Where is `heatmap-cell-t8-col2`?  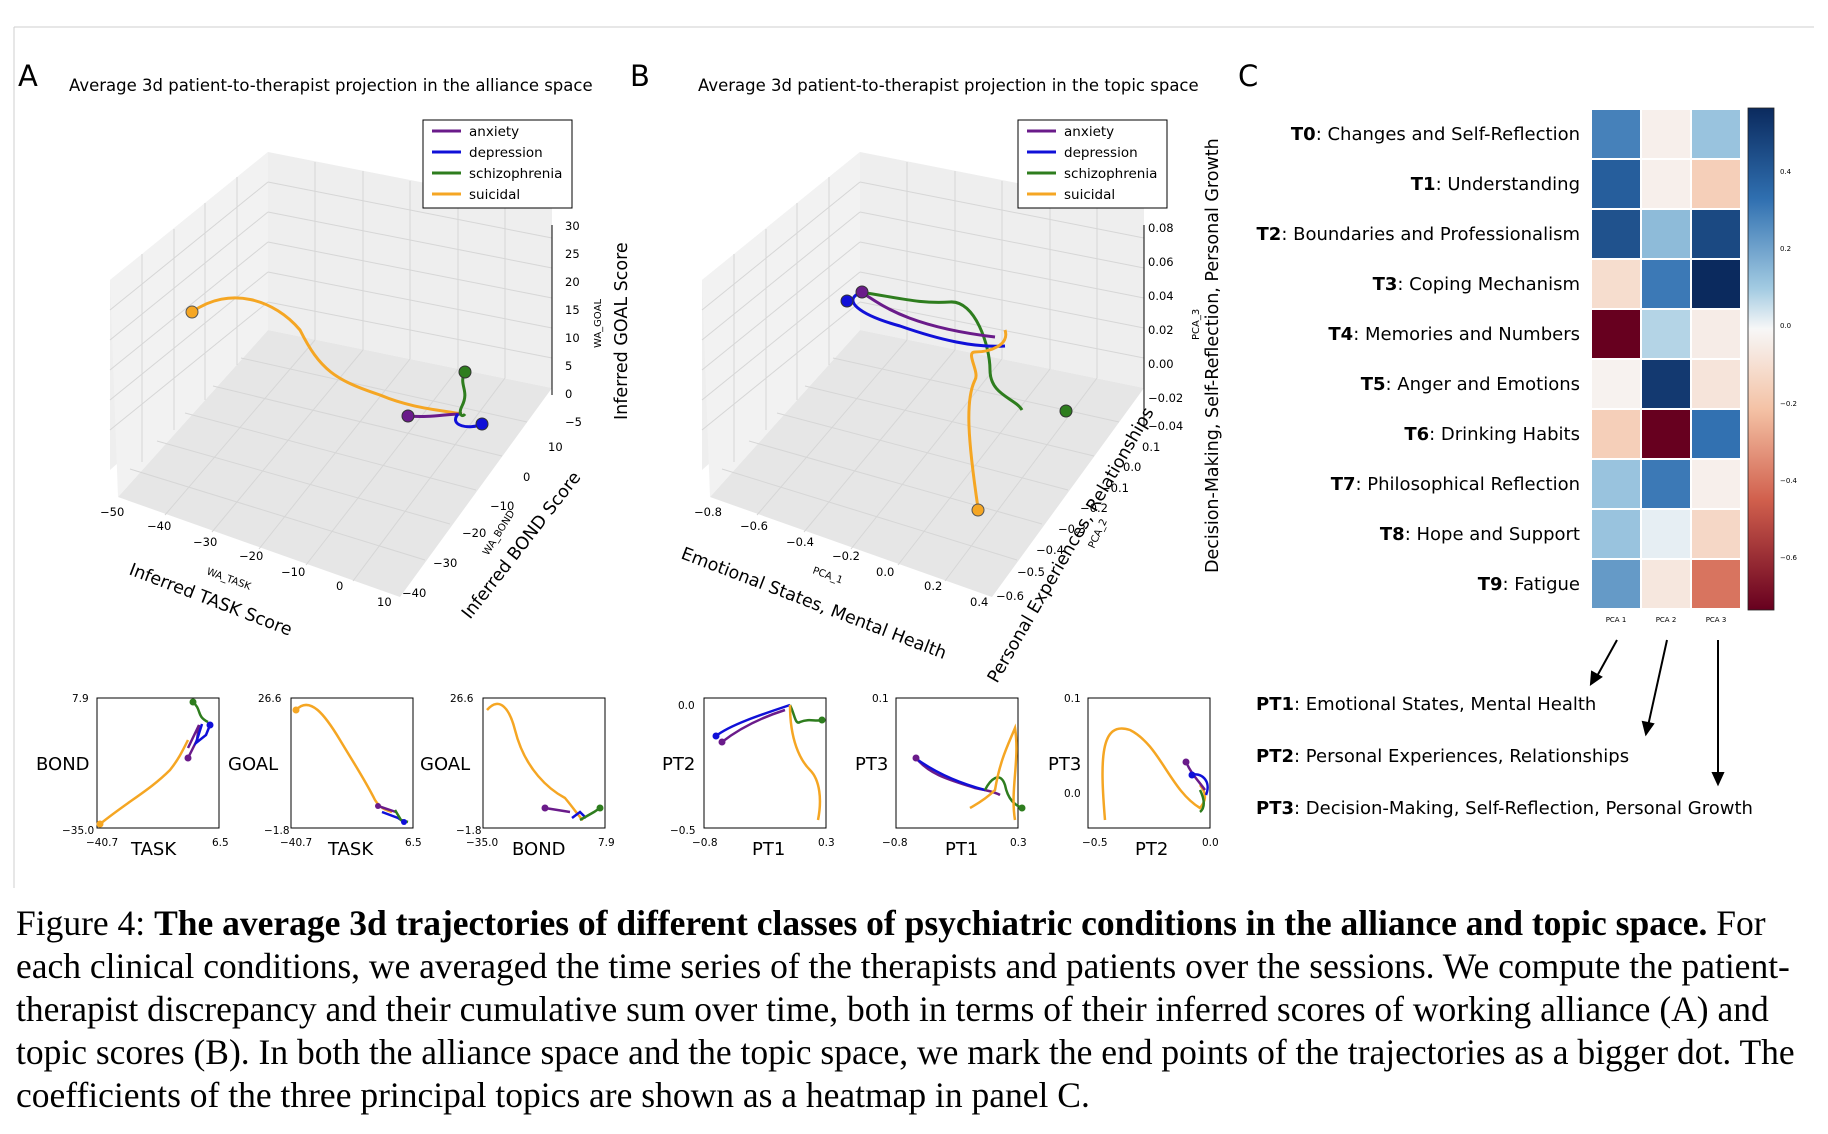 heatmap-cell-t8-col2 is located at coordinates (1666, 534).